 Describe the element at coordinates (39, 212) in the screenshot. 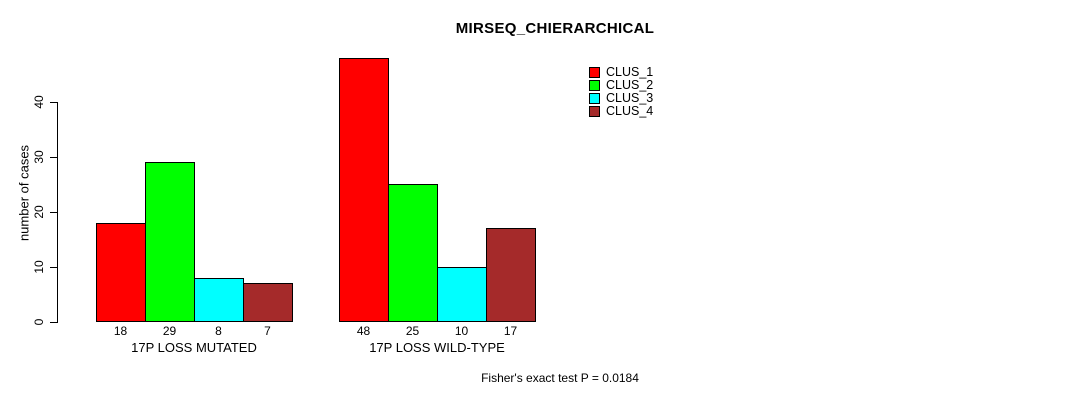

I see `y-axis-tick-label: 20` at that location.